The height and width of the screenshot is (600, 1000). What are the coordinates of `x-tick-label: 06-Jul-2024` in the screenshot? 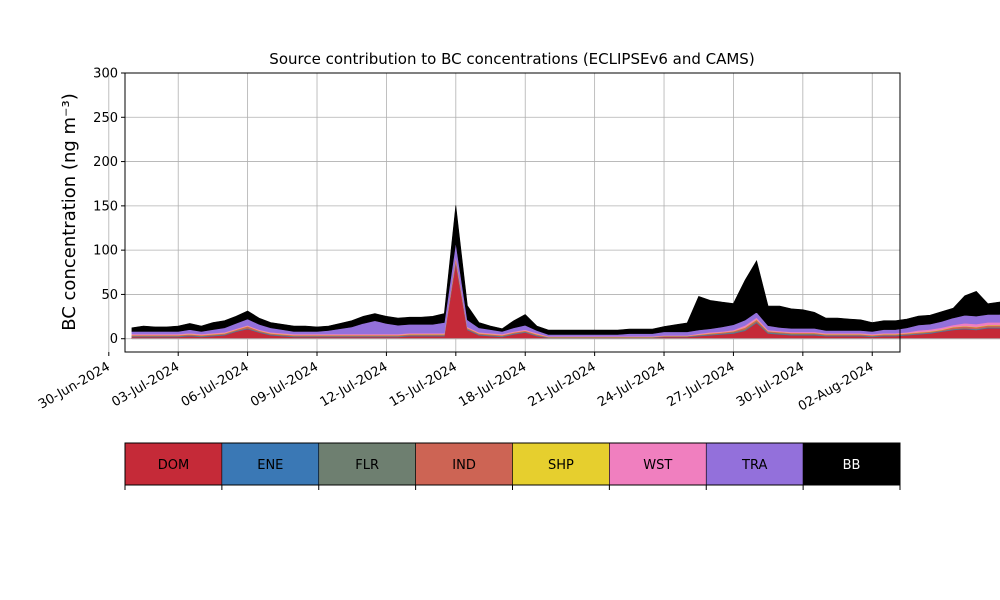 It's located at (215, 384).